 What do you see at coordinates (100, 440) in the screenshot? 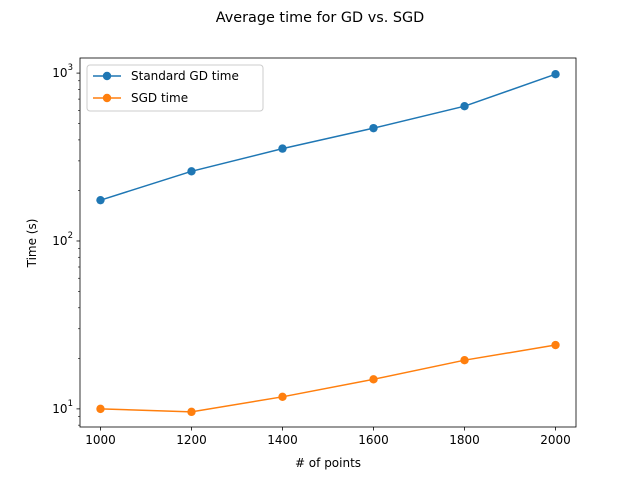
I see `x-tick-label: 1000` at bounding box center [100, 440].